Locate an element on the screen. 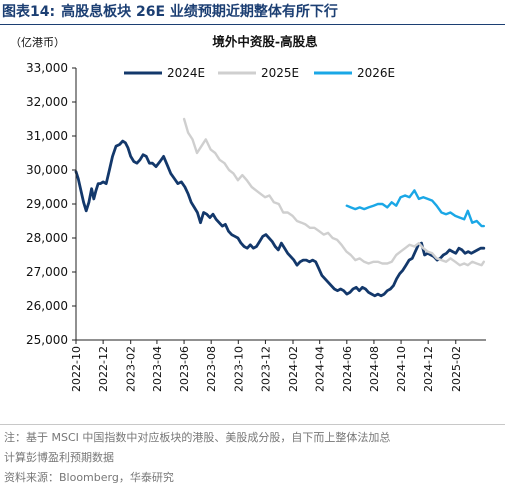 The height and width of the screenshot is (496, 505). y-tick-label: 28,000 is located at coordinates (47, 238).